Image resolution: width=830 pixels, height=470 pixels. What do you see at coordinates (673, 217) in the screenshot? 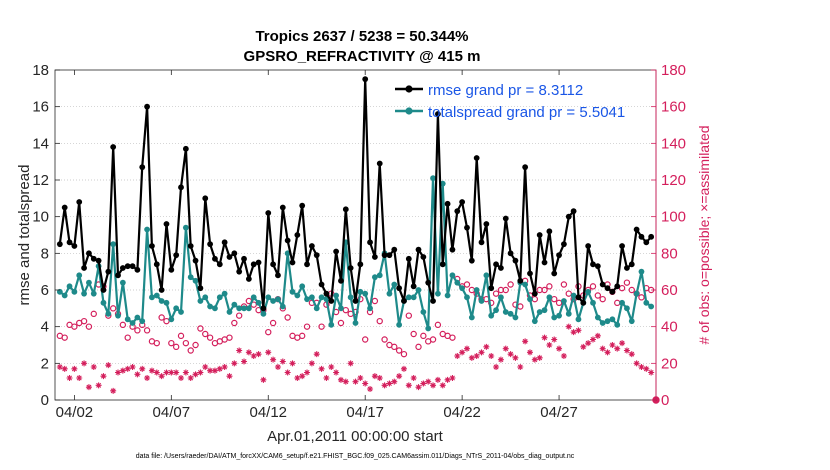
I see `y-right-tick-label: 100` at bounding box center [673, 217].